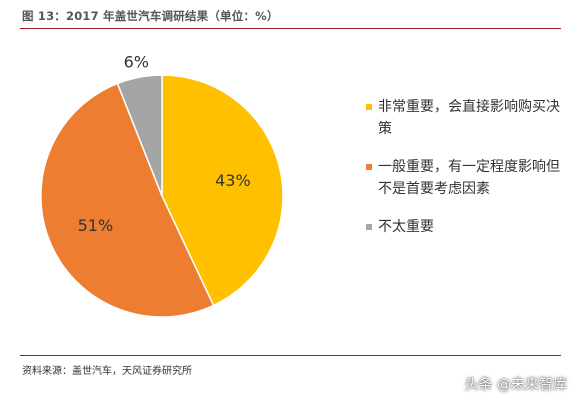  I want to click on title-divider, so click(290, 28).